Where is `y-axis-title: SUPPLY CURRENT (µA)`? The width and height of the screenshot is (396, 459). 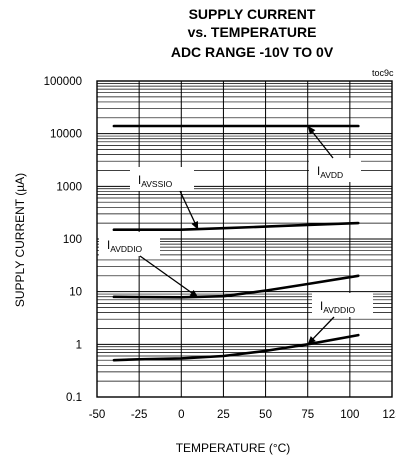
y-axis-title: SUPPLY CURRENT (µA) is located at coordinates (20, 240).